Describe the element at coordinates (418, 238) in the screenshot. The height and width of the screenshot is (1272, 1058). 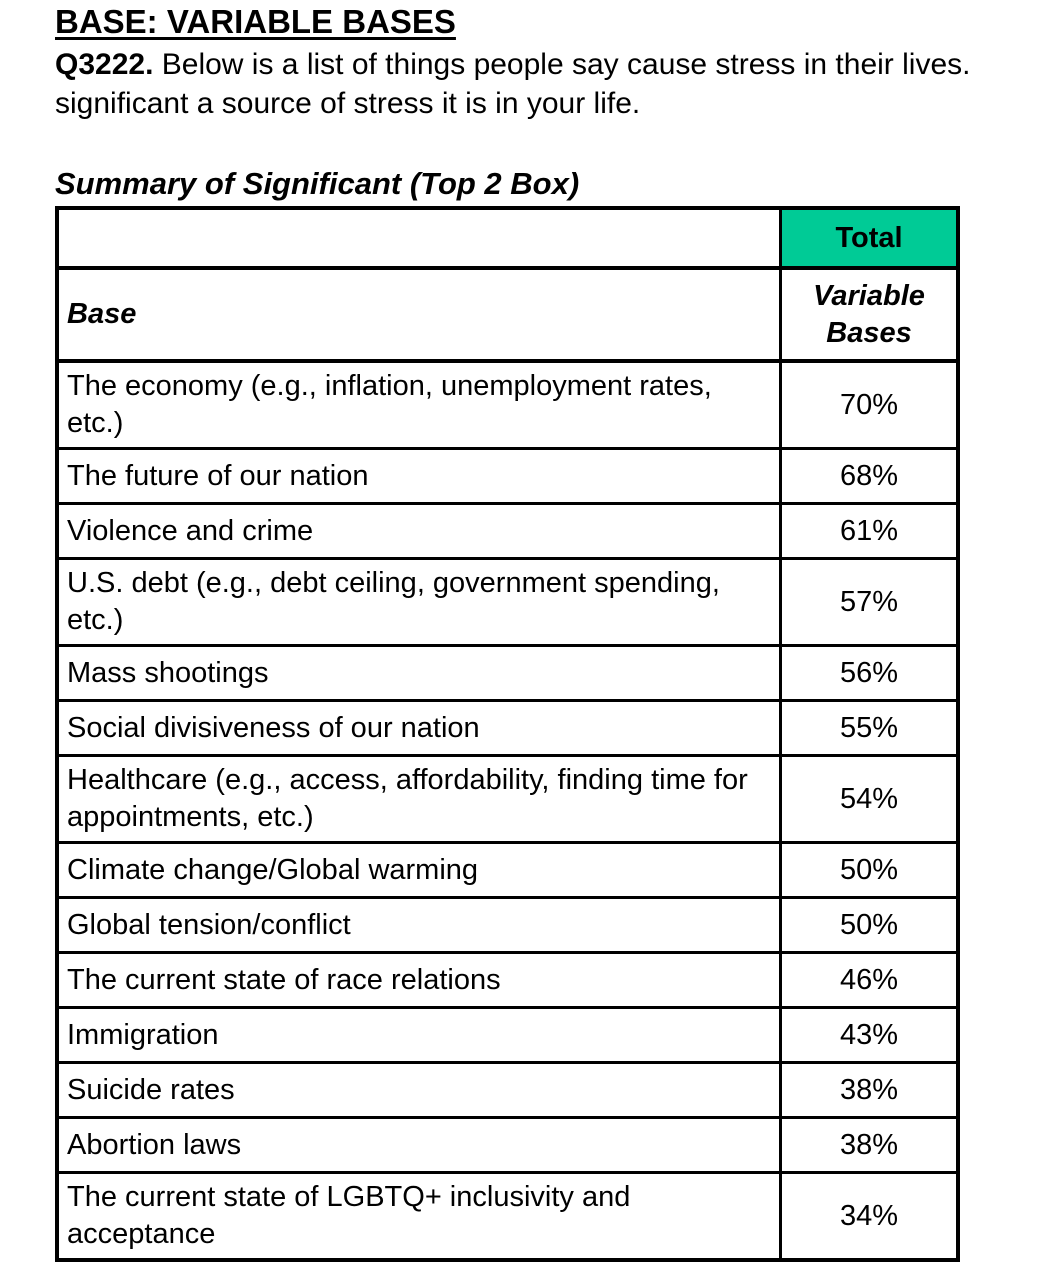
I see `empty-header-cell` at that location.